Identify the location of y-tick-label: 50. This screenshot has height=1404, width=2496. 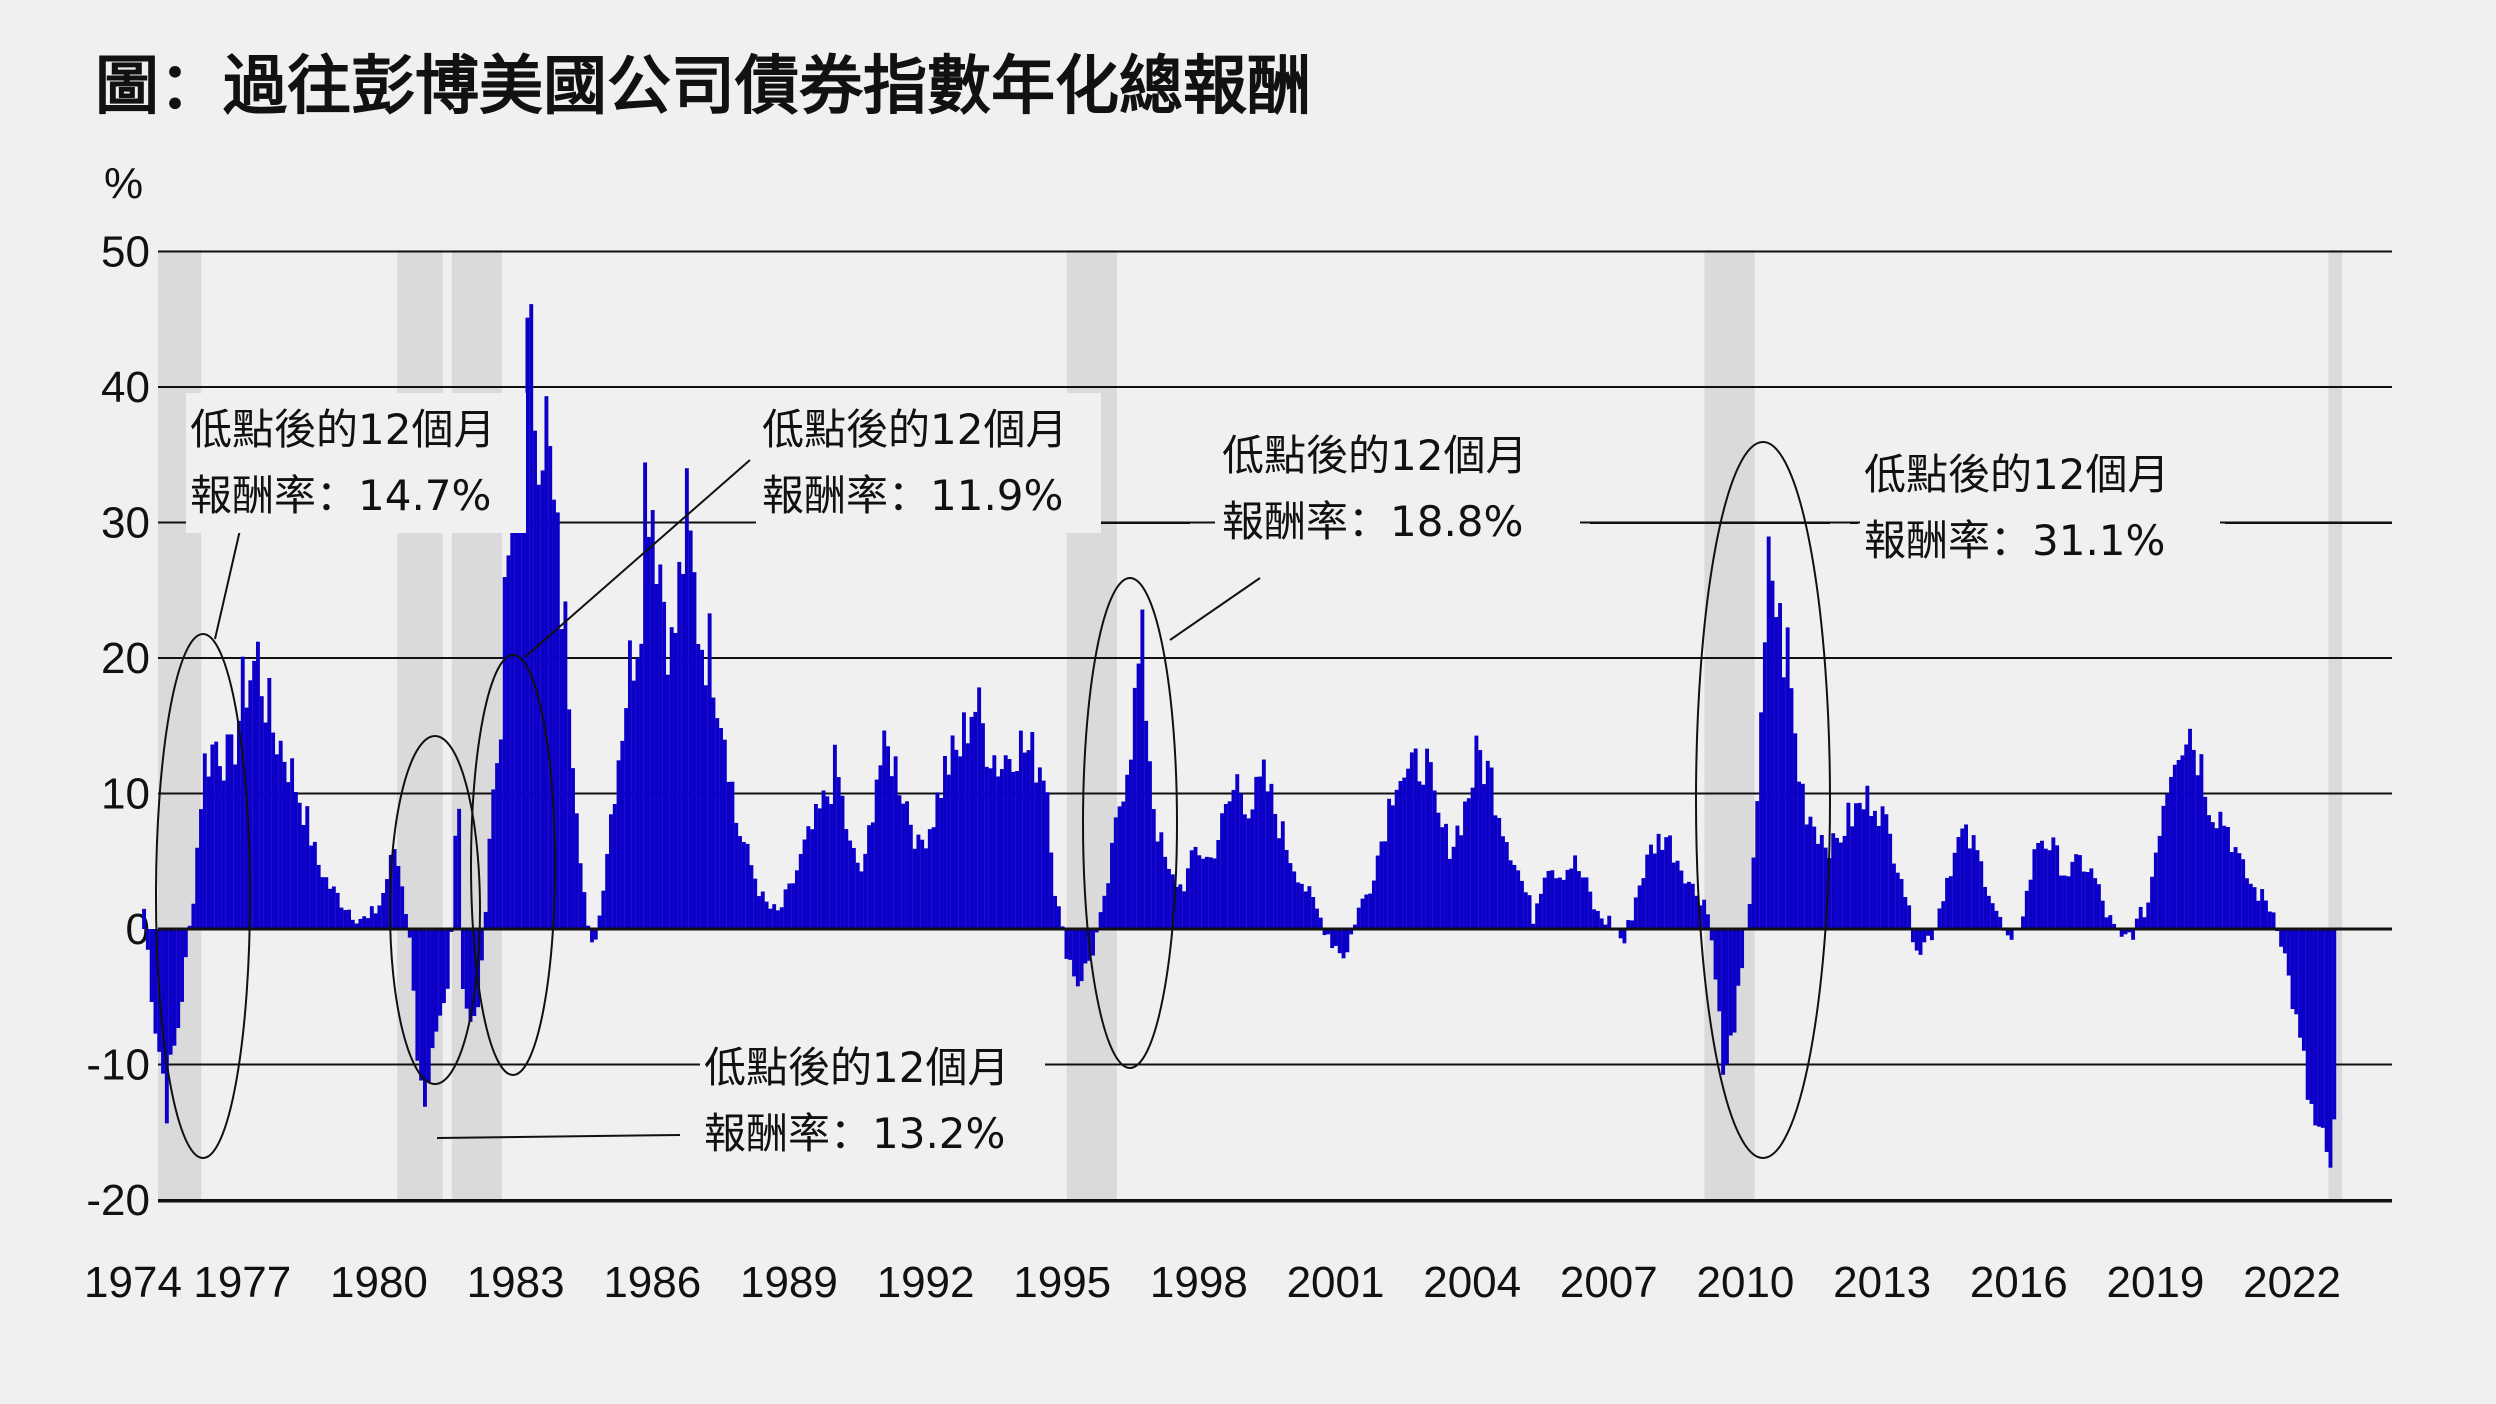
(125, 252).